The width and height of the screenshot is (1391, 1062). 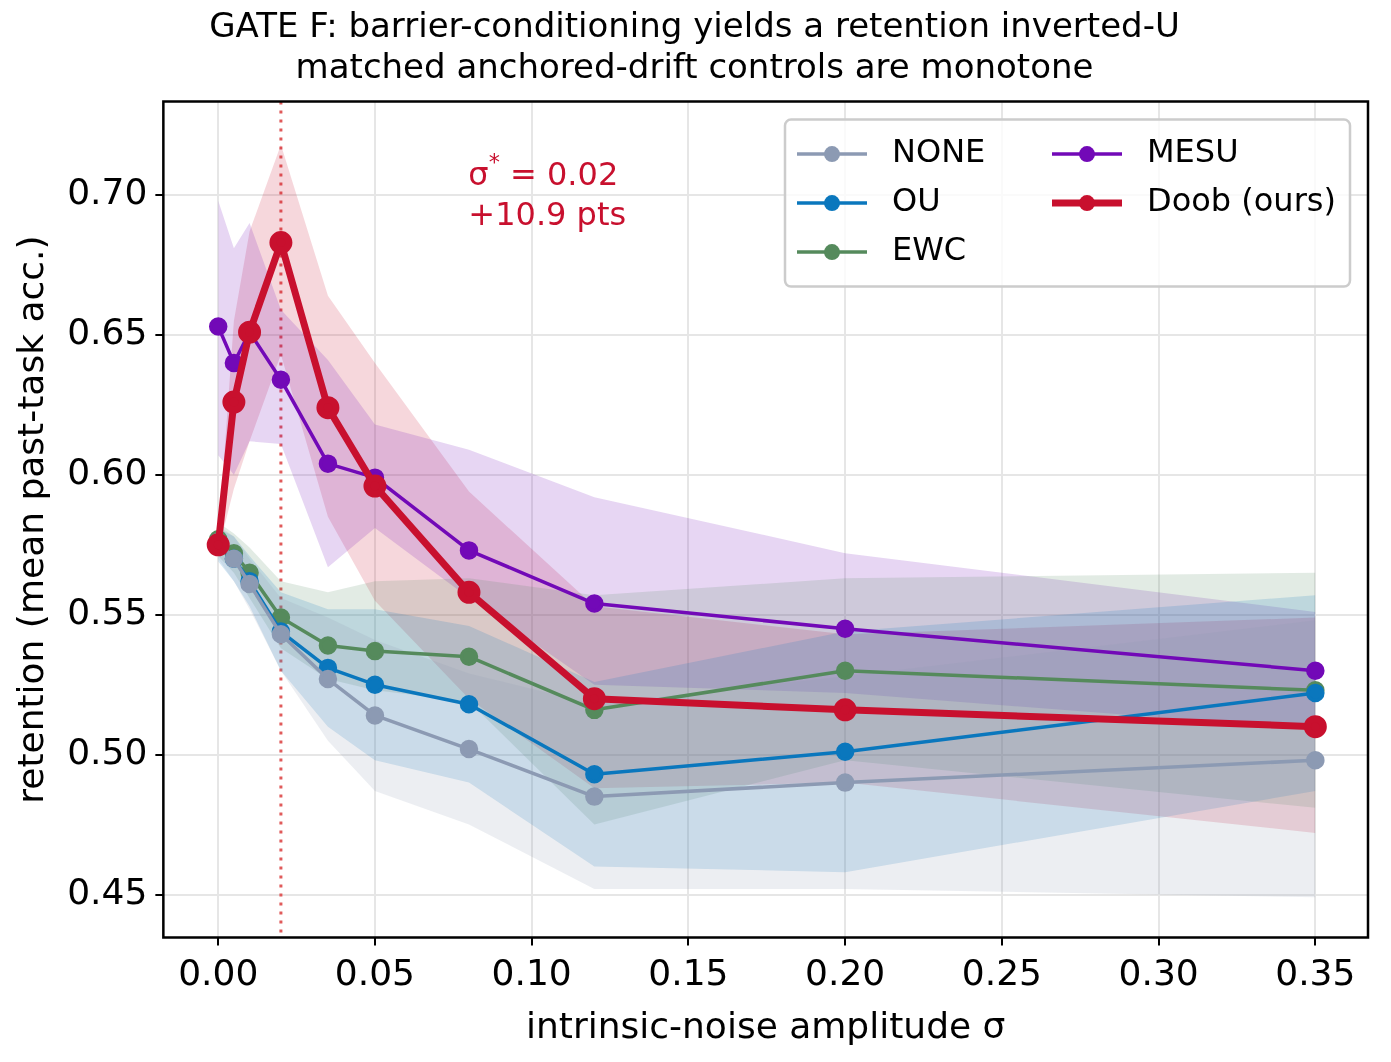 I want to click on legend-label: OU, so click(x=916, y=200).